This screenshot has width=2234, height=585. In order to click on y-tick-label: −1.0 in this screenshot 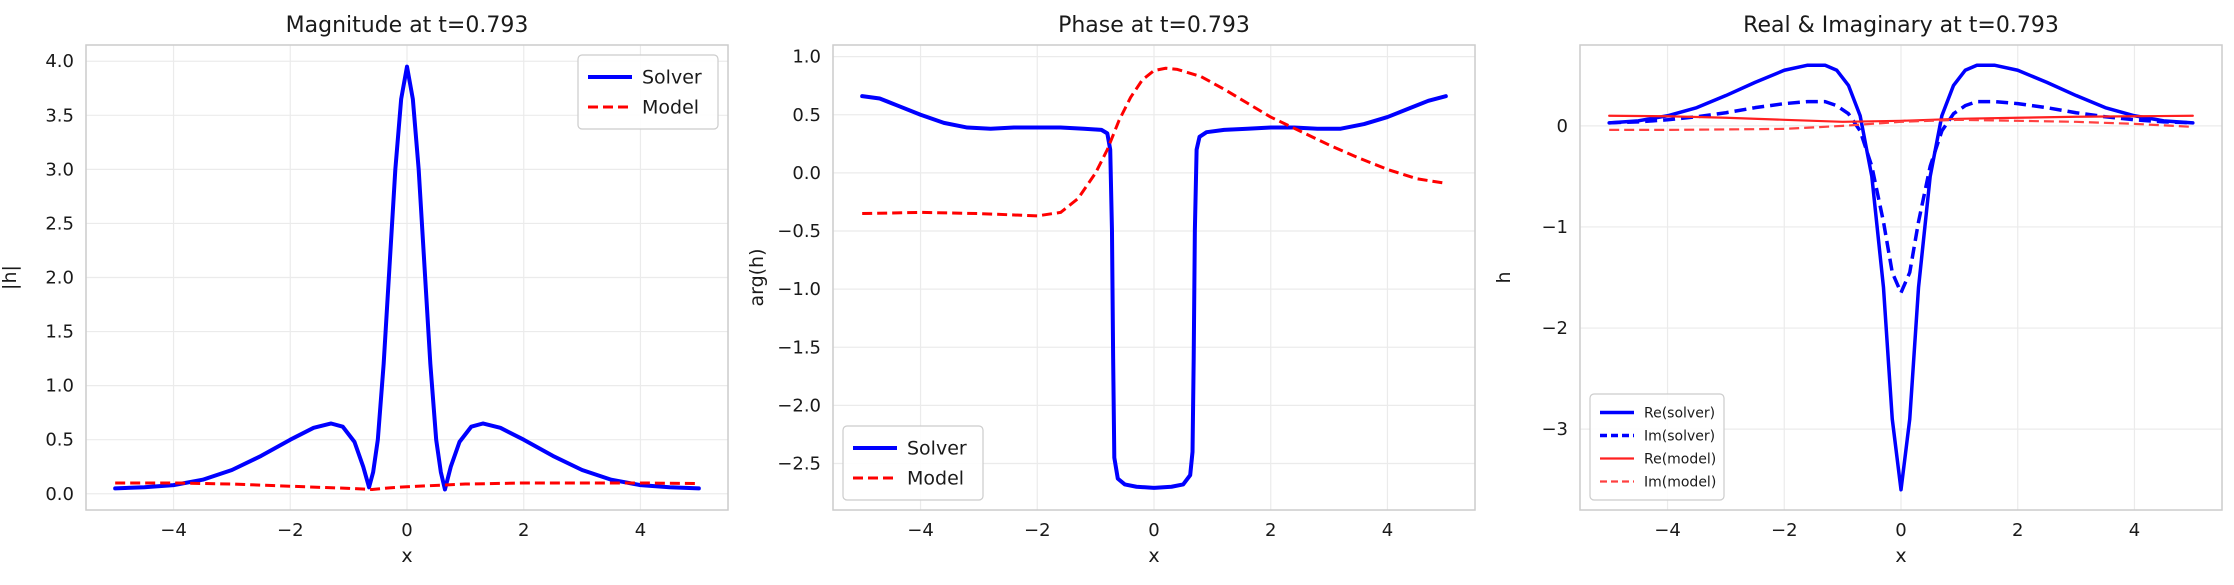, I will do `click(799, 289)`.